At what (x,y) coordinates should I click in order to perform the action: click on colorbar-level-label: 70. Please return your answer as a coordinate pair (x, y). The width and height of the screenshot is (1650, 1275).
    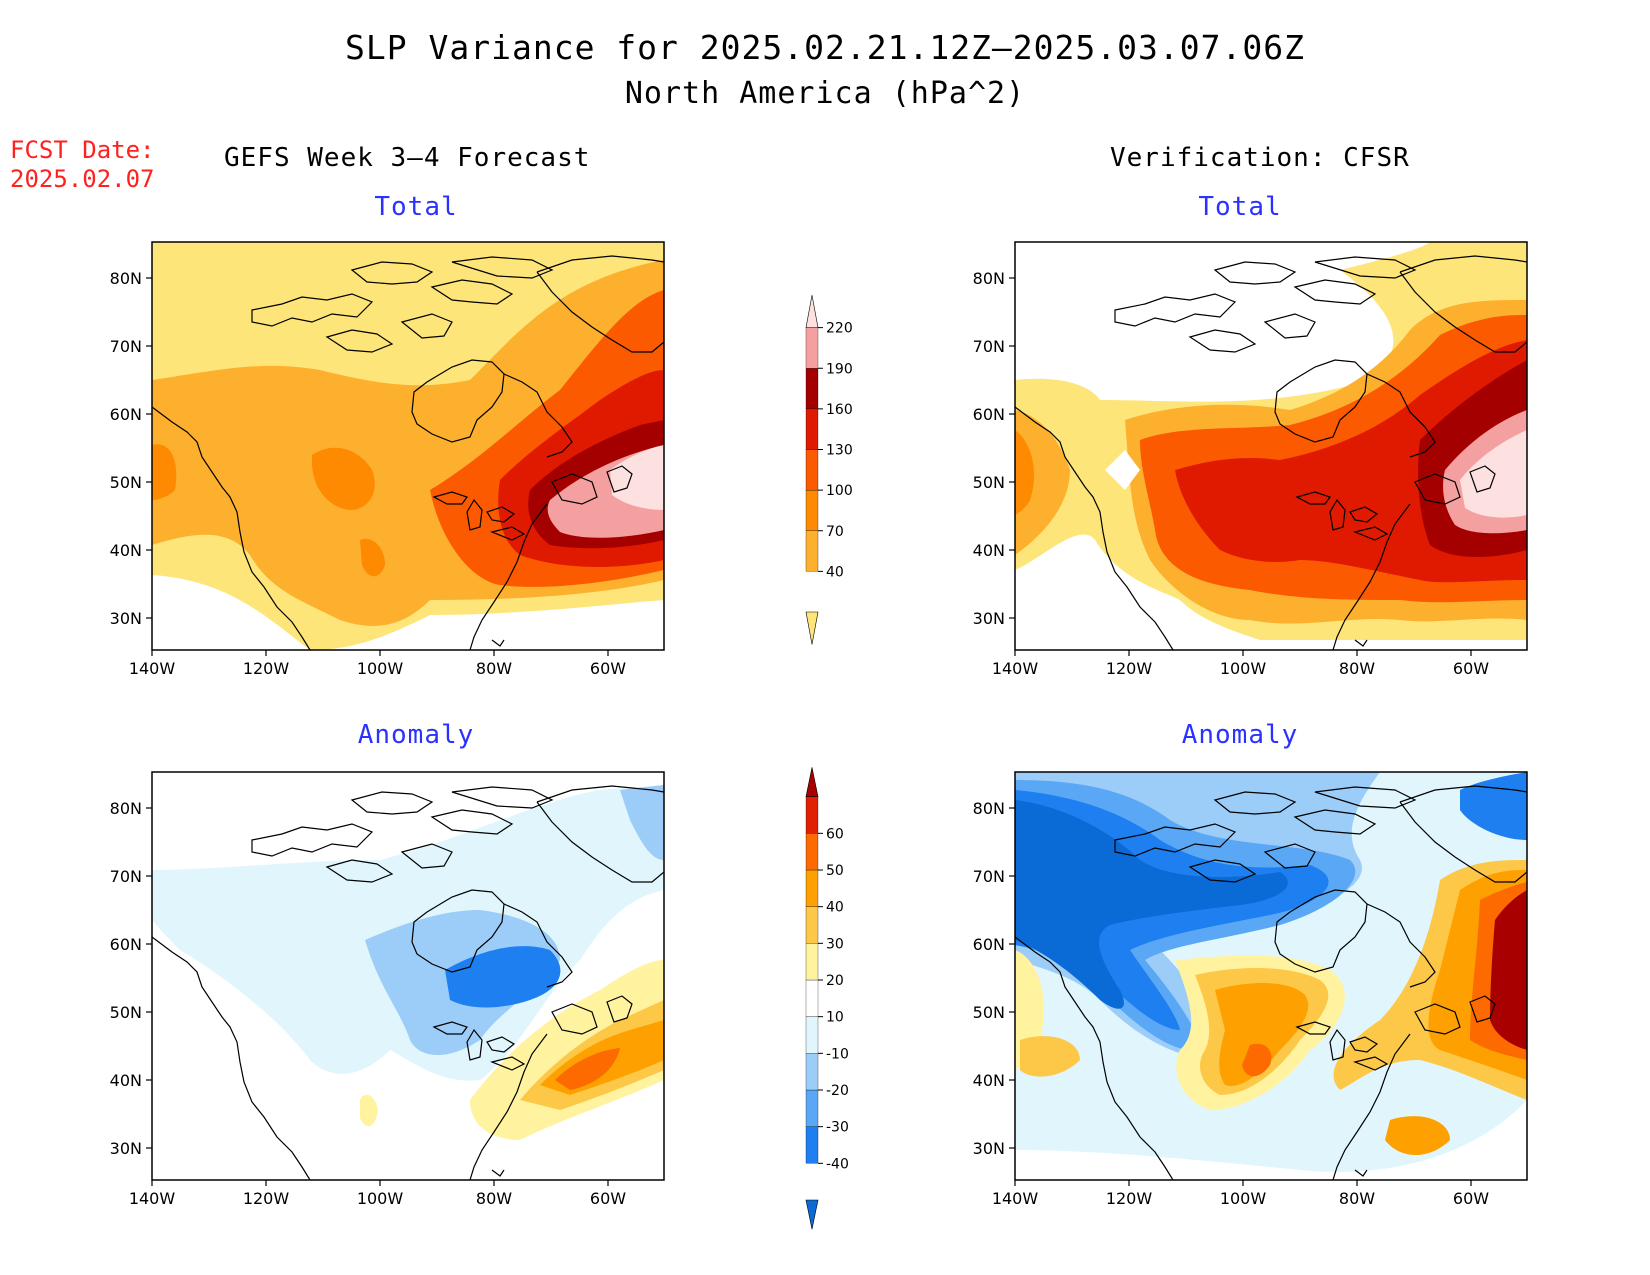
    Looking at the image, I should click on (835, 532).